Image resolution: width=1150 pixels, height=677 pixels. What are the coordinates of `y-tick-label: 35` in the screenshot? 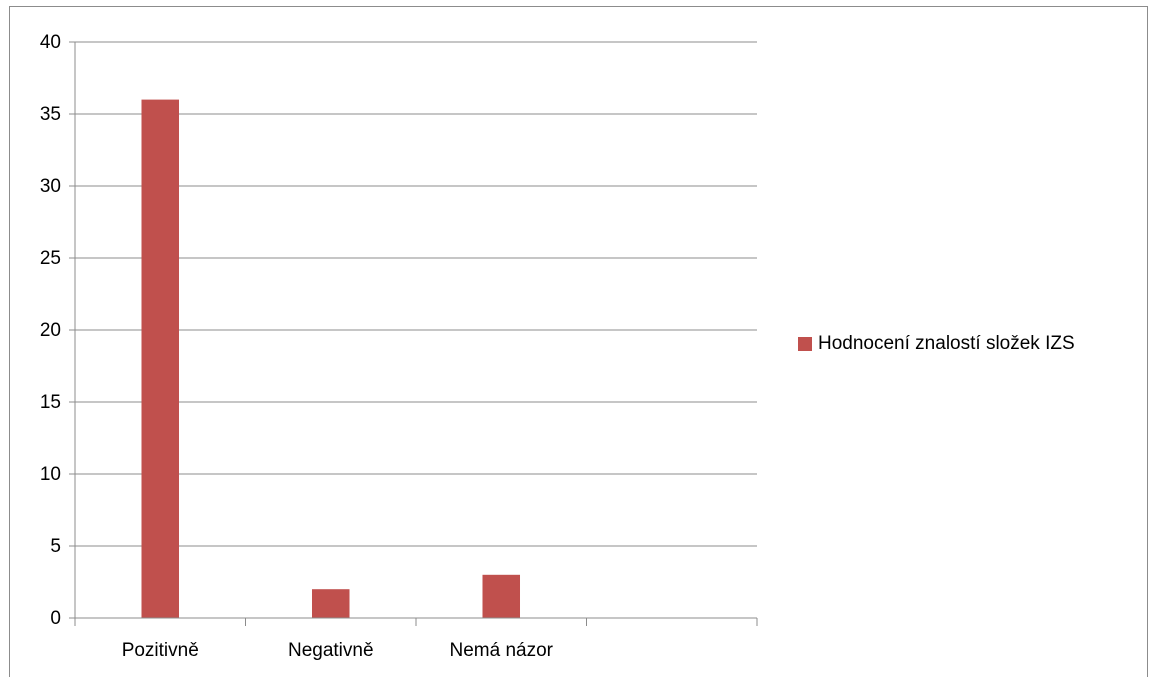 It's located at (50, 114).